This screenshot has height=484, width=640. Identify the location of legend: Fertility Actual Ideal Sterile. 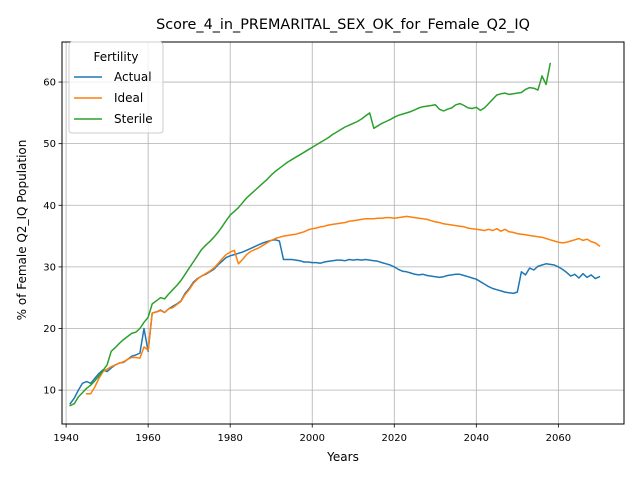
(116, 87).